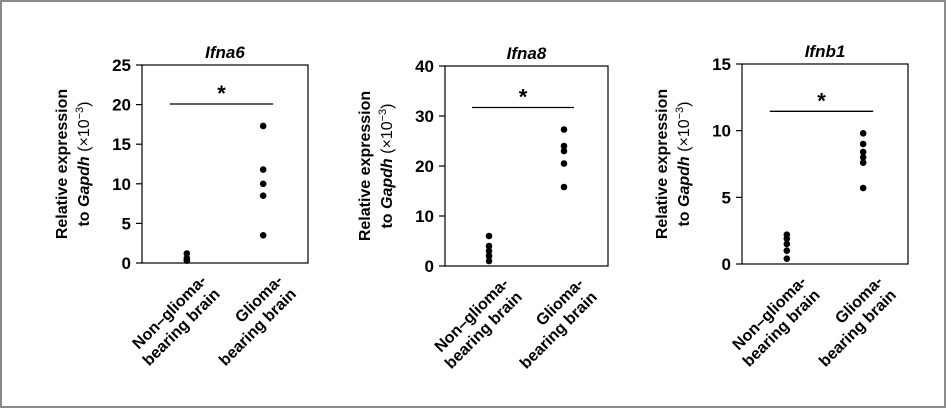 This screenshot has width=946, height=408. I want to click on chart-title: Ifna6, so click(225, 52).